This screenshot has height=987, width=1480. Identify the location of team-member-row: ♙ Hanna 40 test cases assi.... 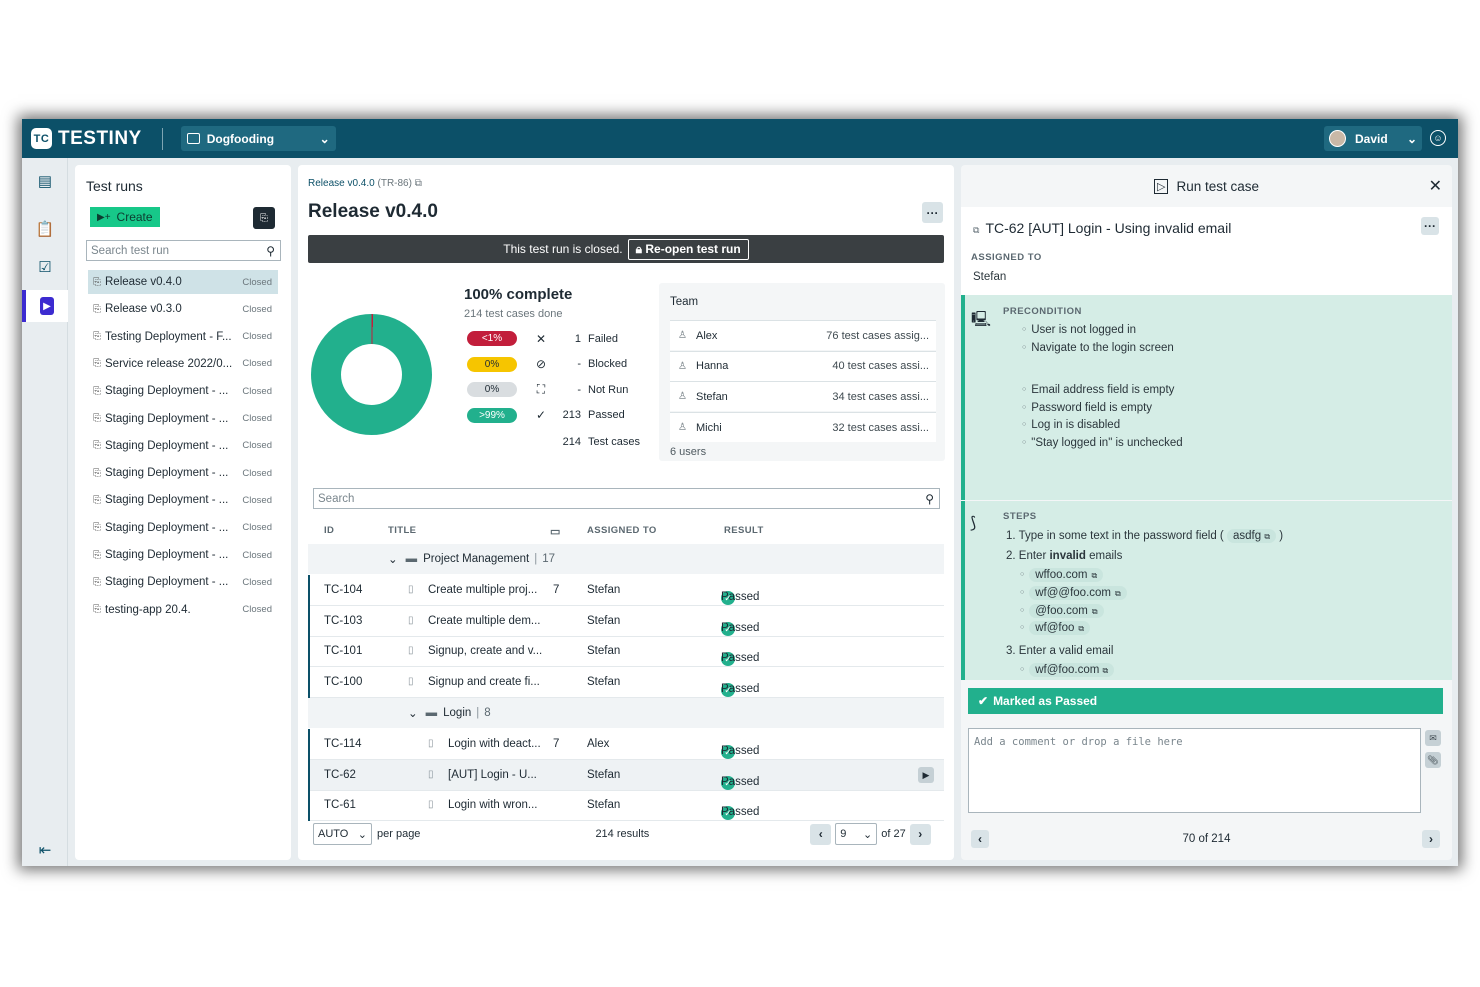
(803, 365).